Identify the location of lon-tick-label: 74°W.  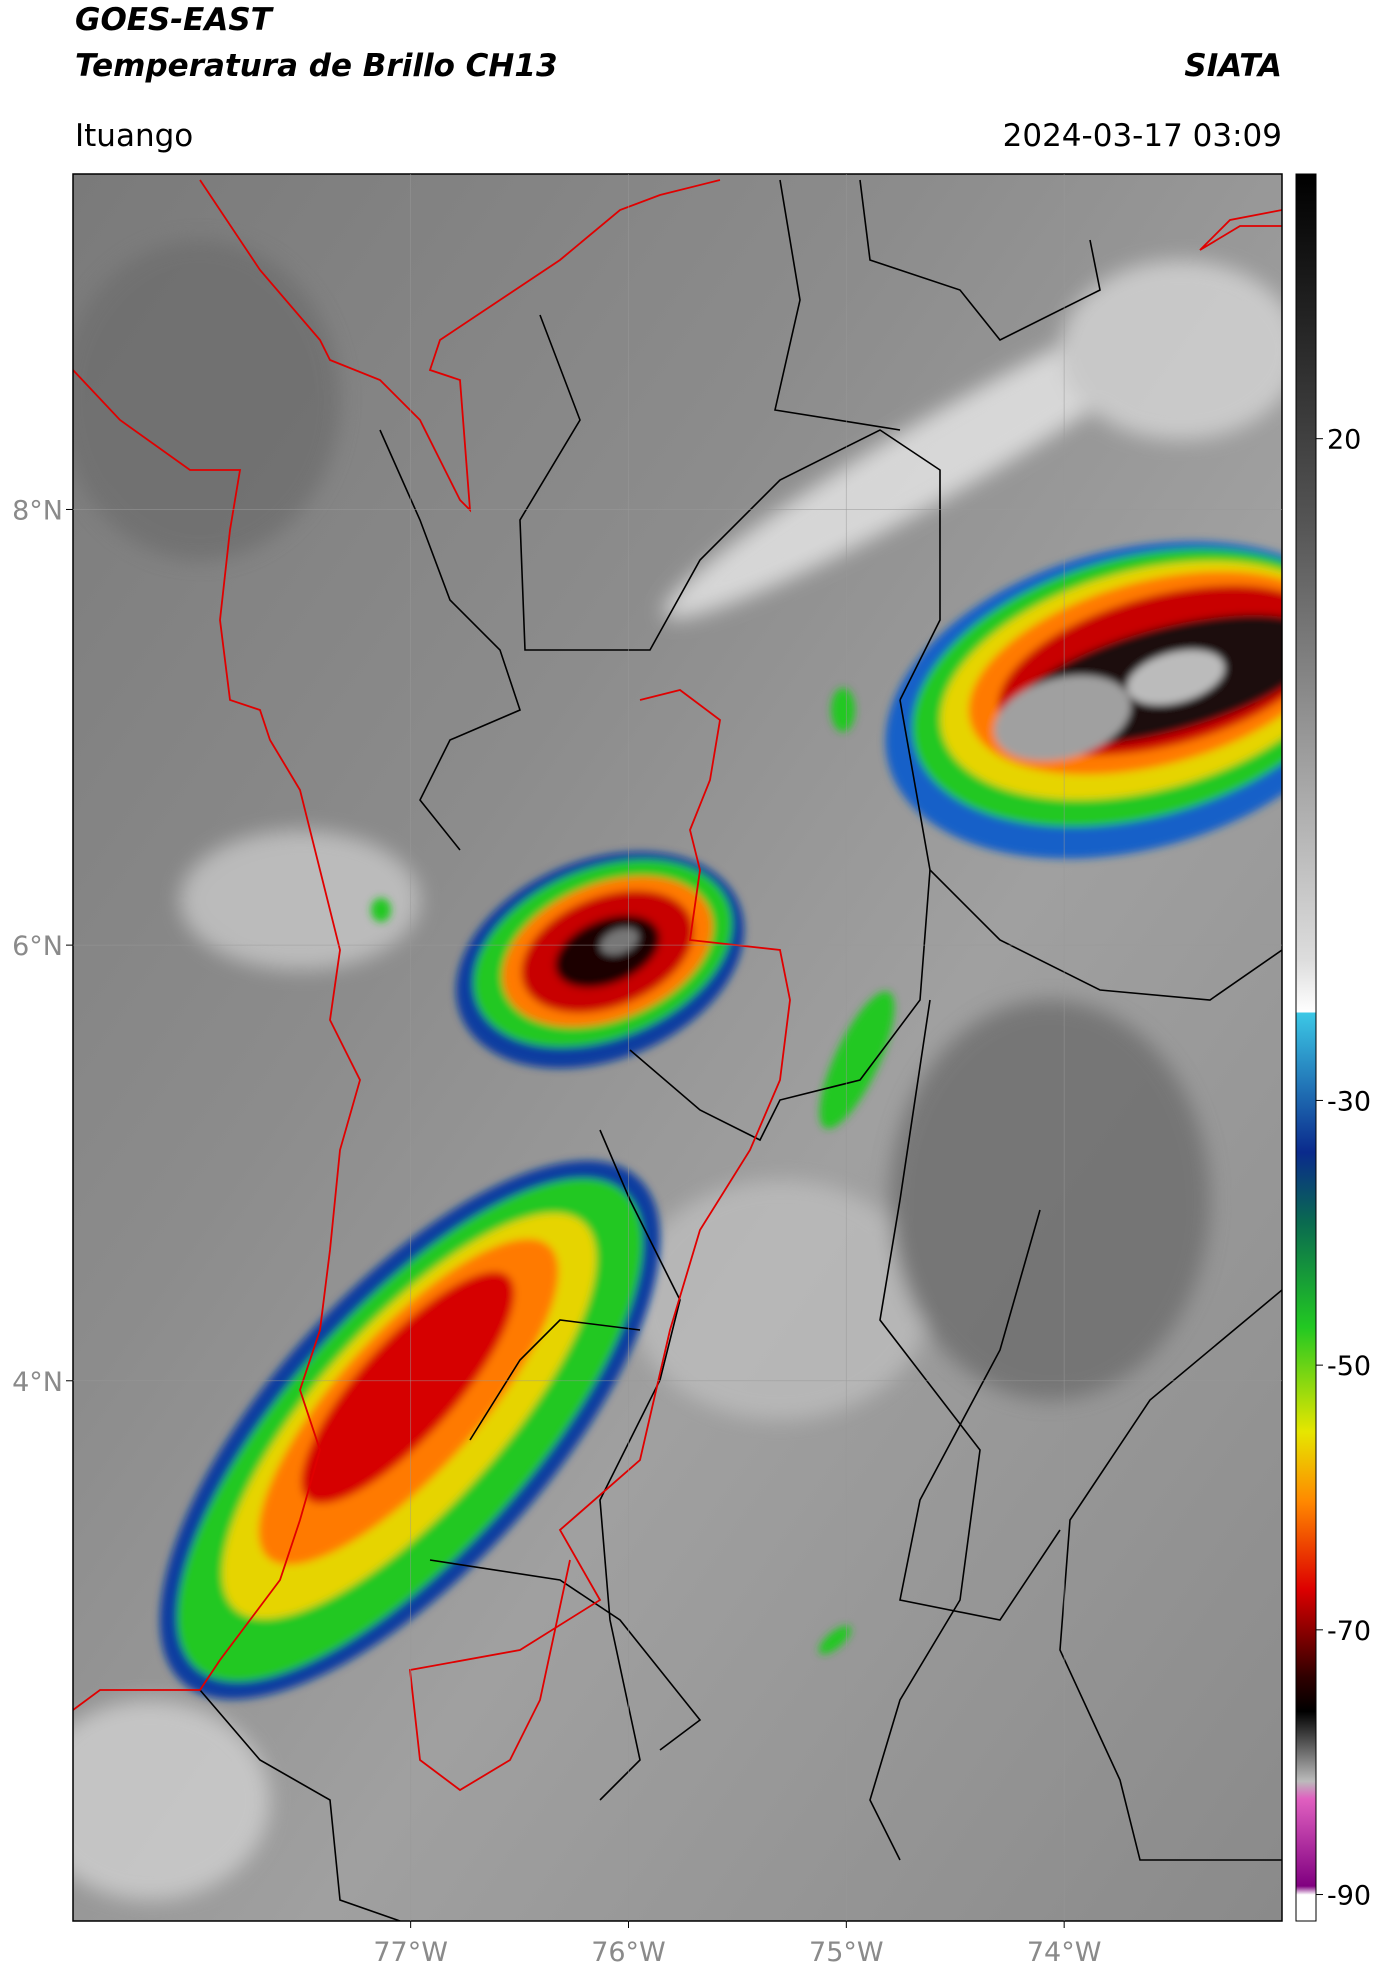
(1064, 1952).